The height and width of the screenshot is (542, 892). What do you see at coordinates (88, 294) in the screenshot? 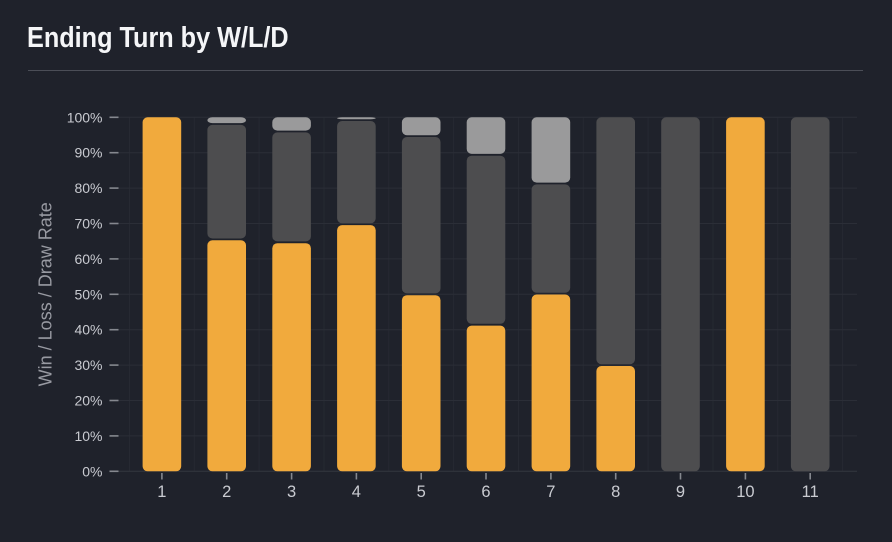
I see `svg-text: 50%` at bounding box center [88, 294].